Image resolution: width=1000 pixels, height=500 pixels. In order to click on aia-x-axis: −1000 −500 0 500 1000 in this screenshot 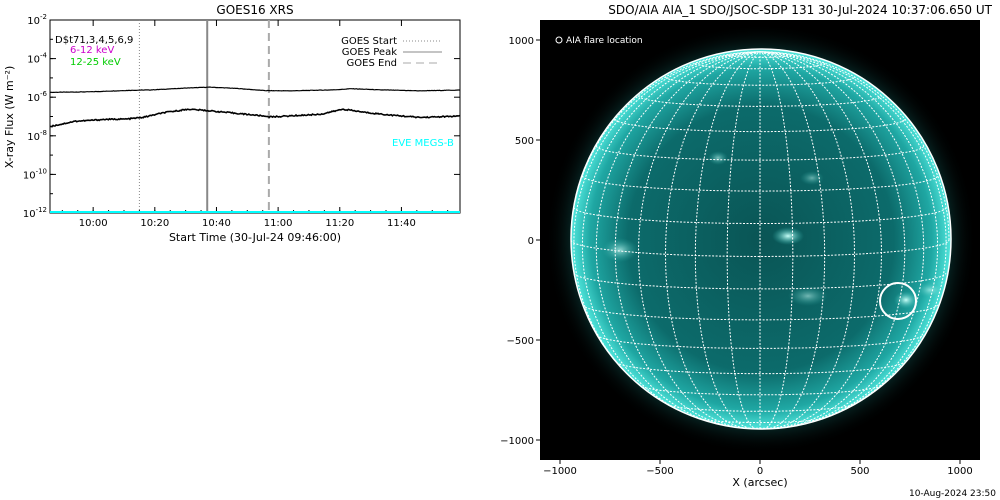, I will do `click(758, 468)`.